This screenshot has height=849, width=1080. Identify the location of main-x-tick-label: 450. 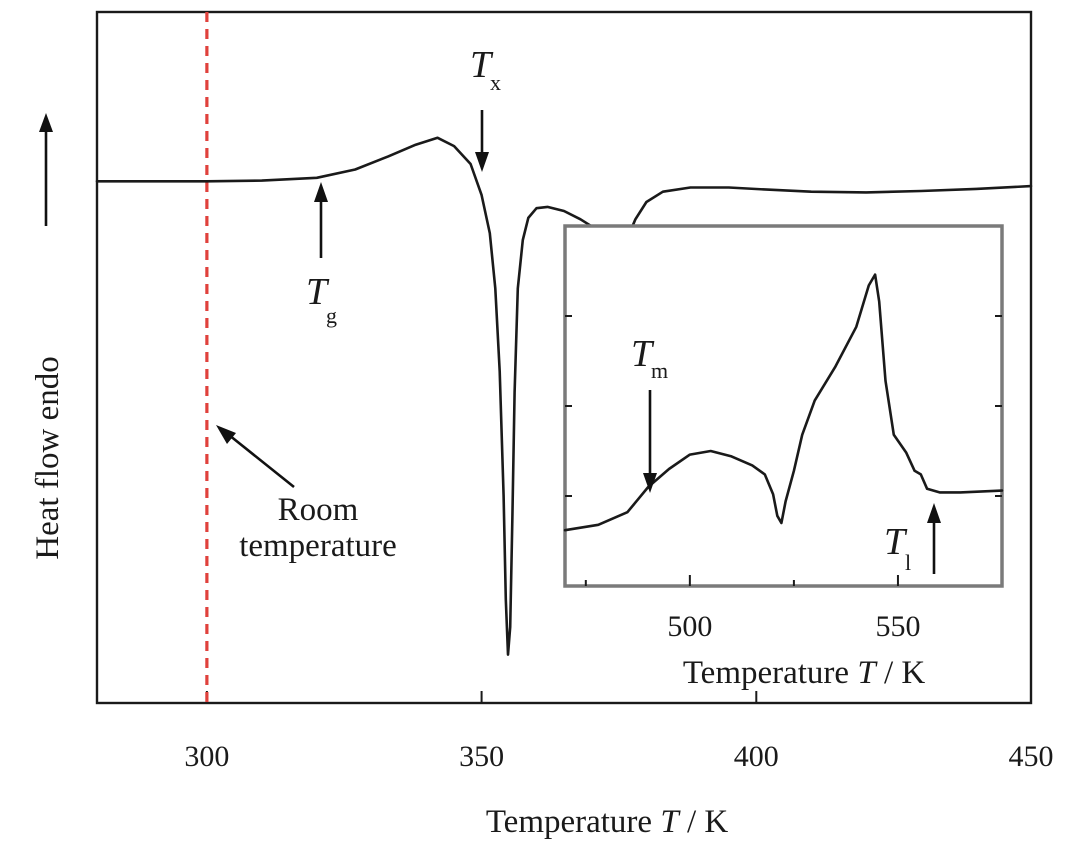
(1031, 756).